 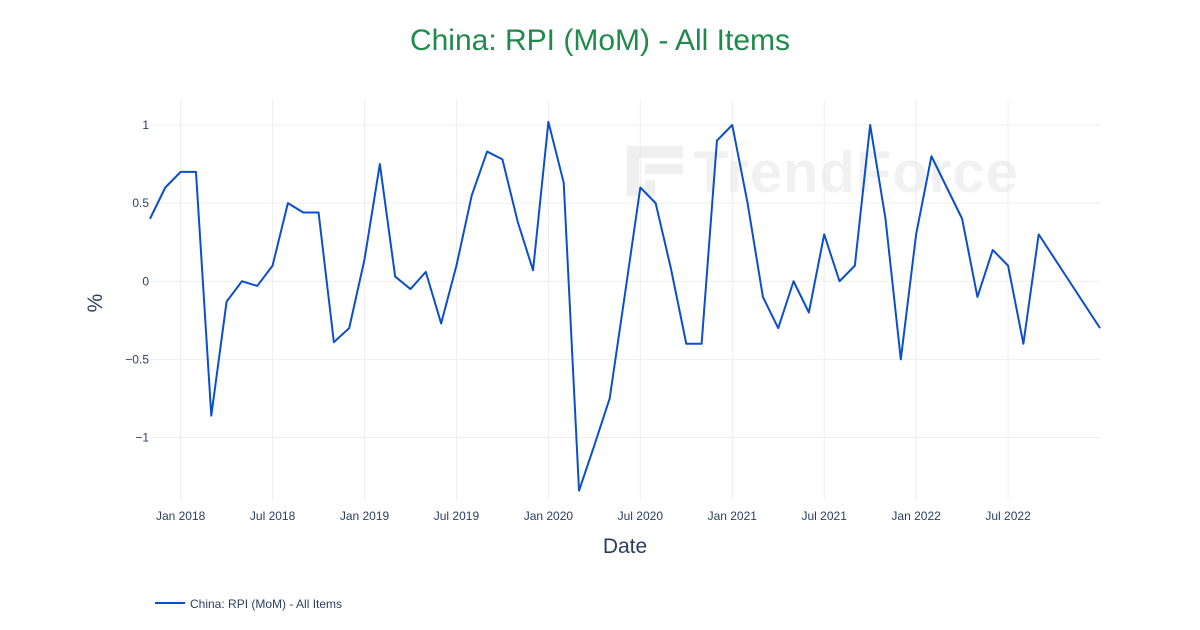 I want to click on y-tick-label: −0.5, so click(x=137, y=359).